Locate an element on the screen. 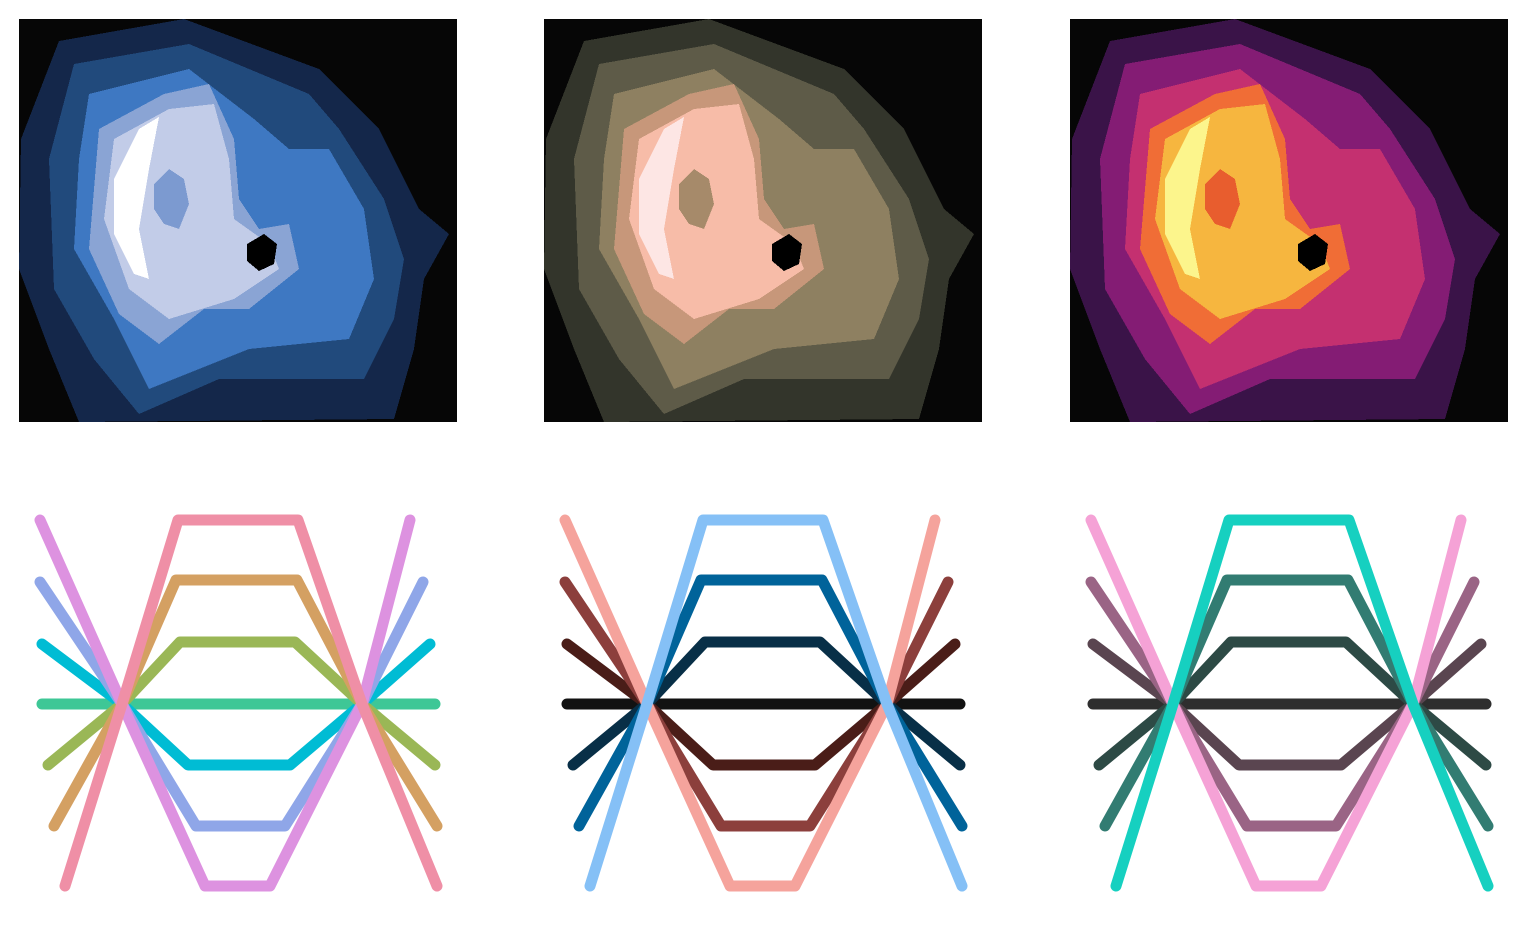  heatmap-panel-magma is located at coordinates (1289, 220).